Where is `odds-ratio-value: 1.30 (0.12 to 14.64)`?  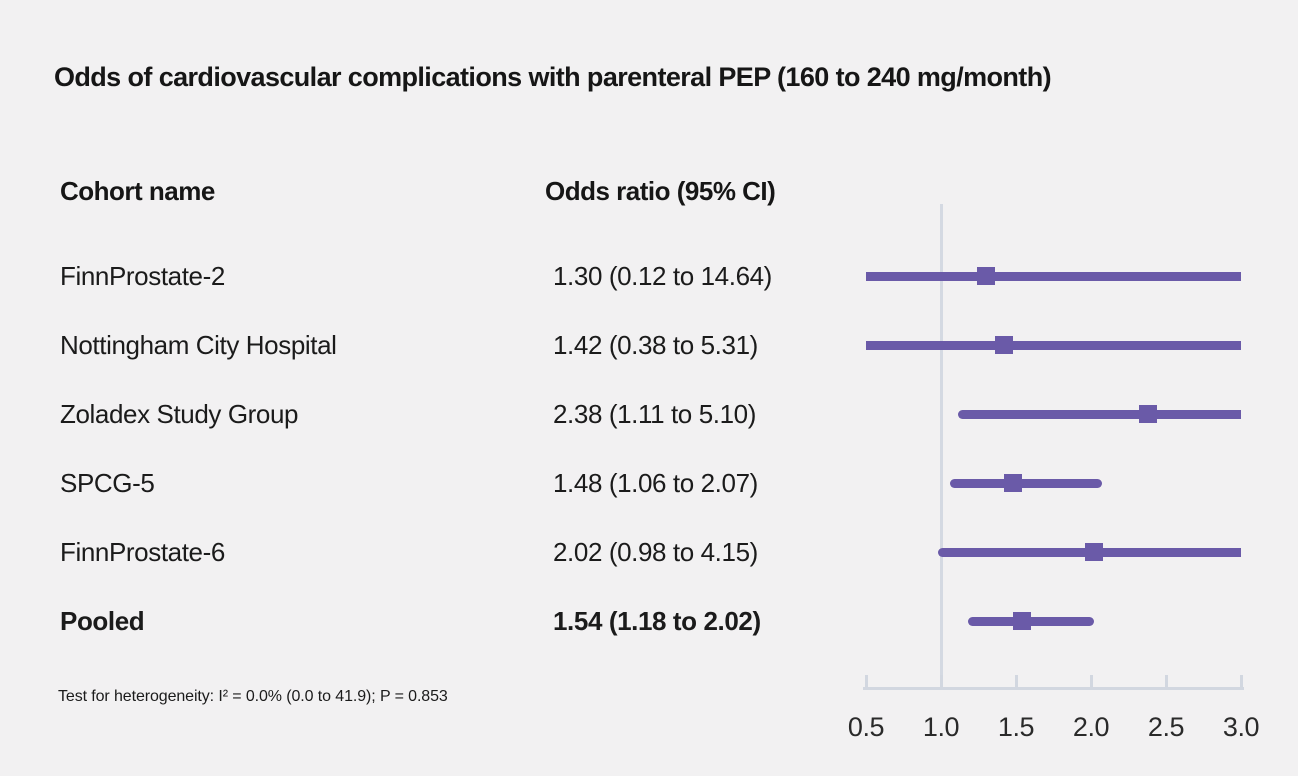
odds-ratio-value: 1.30 (0.12 to 14.64) is located at coordinates (662, 276).